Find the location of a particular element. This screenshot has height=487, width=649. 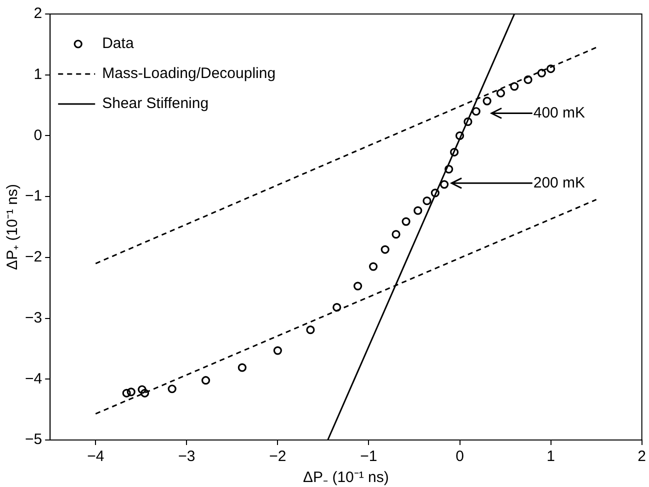

legend-label: Shear Stiffening is located at coordinates (155, 103).